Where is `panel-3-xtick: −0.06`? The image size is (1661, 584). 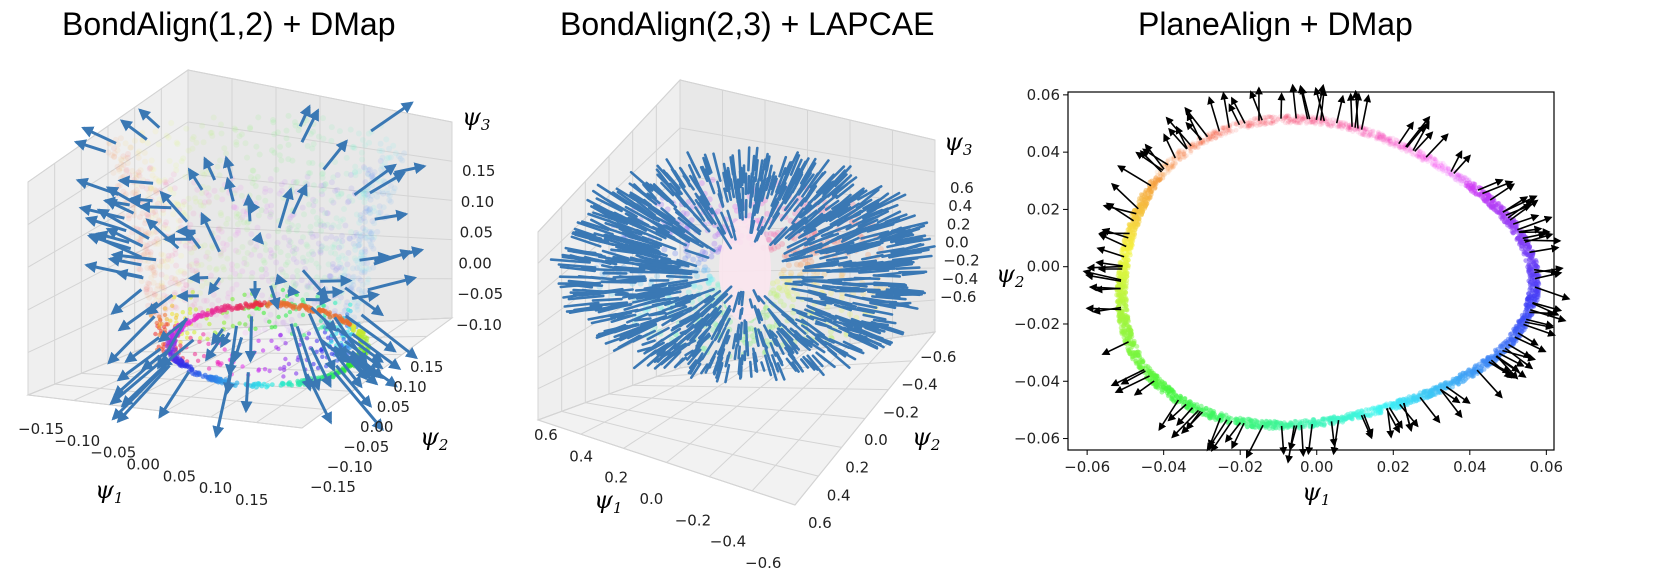
panel-3-xtick: −0.06 is located at coordinates (1087, 467).